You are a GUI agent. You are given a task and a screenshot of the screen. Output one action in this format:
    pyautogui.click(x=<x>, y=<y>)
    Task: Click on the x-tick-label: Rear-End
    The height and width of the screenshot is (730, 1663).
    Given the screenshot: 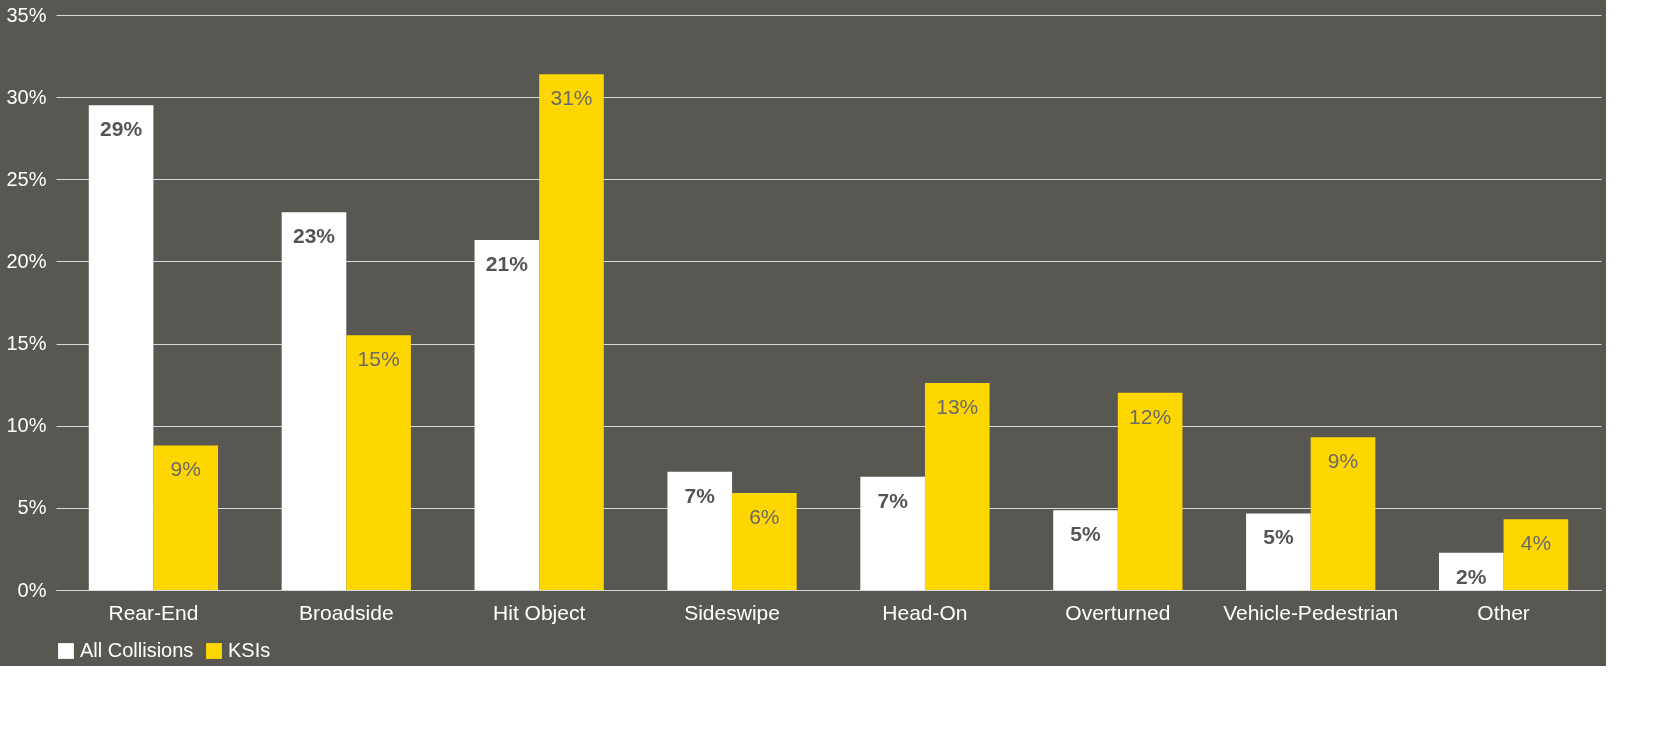 What is the action you would take?
    pyautogui.click(x=153, y=612)
    